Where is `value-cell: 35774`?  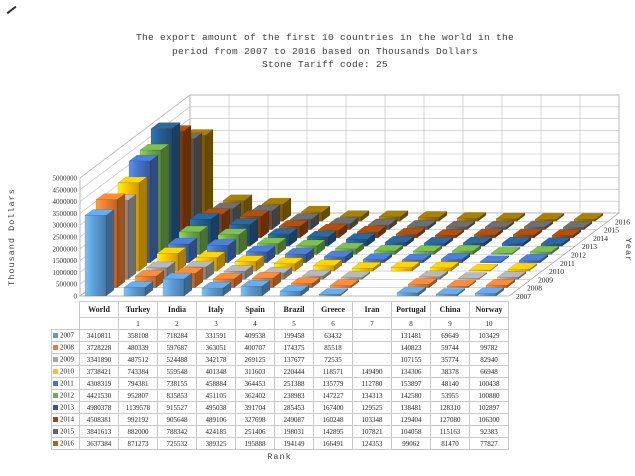
value-cell: 35774 is located at coordinates (450, 359).